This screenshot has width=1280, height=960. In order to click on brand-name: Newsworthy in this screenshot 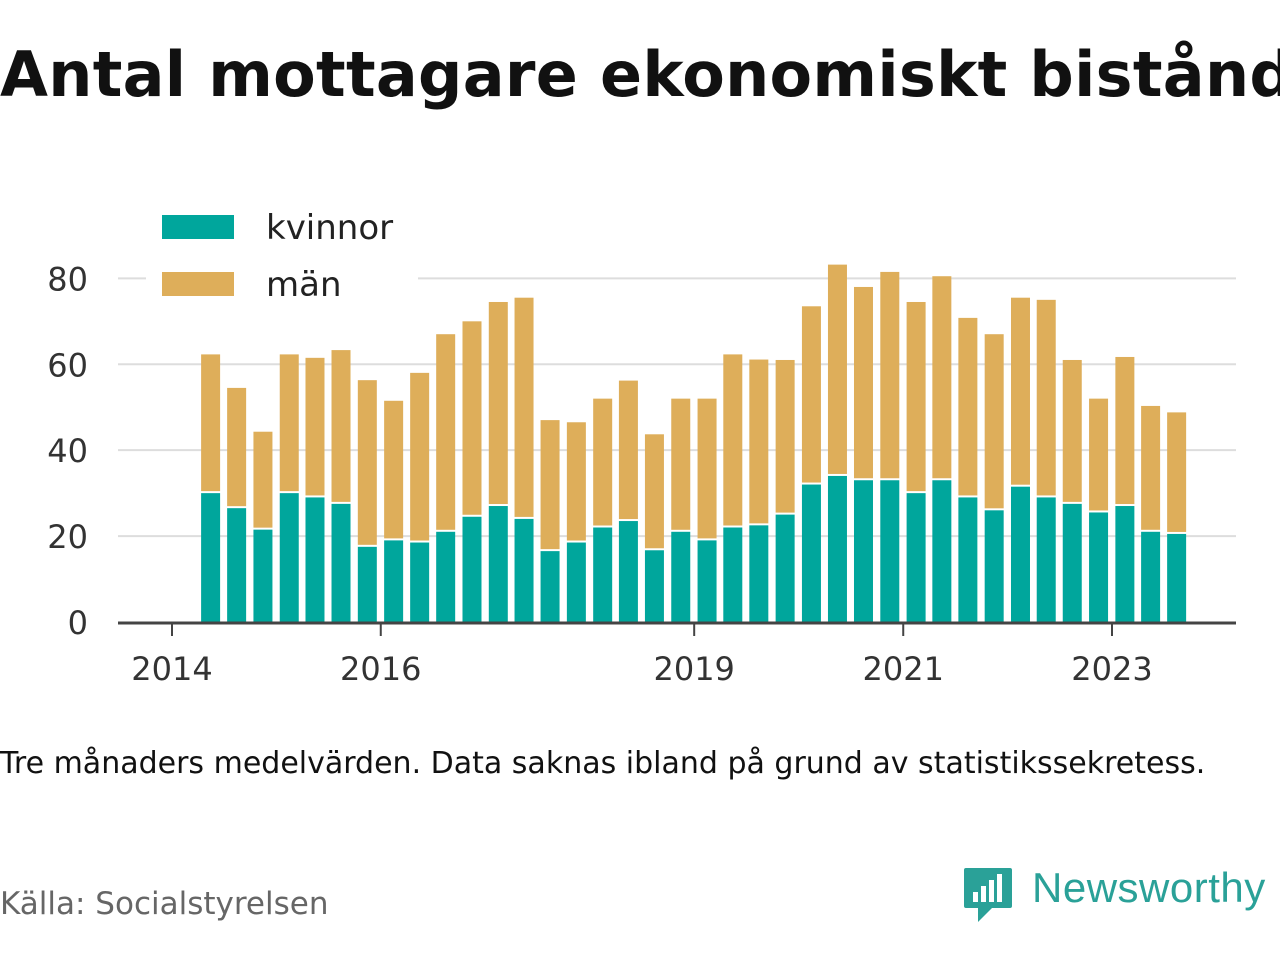, I will do `click(1149, 887)`.